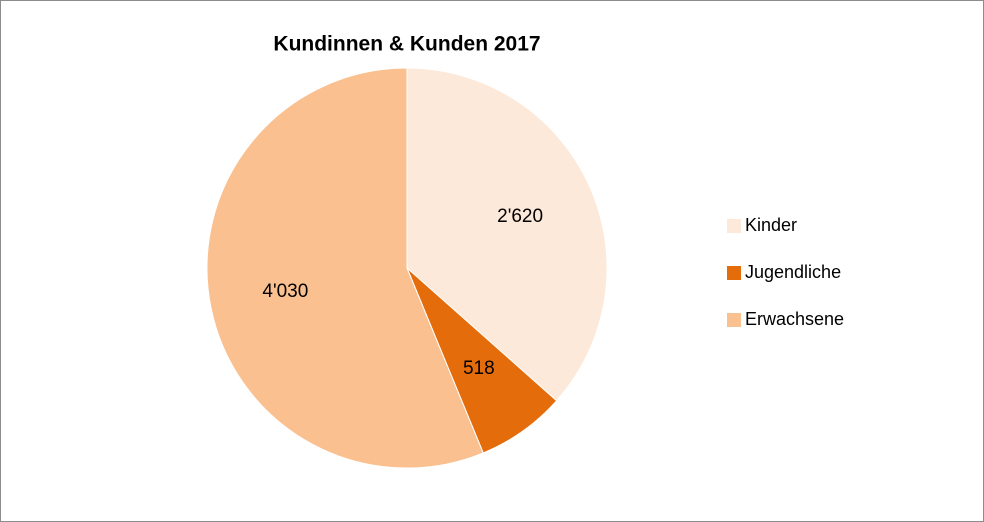 This screenshot has width=984, height=522. Describe the element at coordinates (507, 234) in the screenshot. I see `pie-slice` at that location.